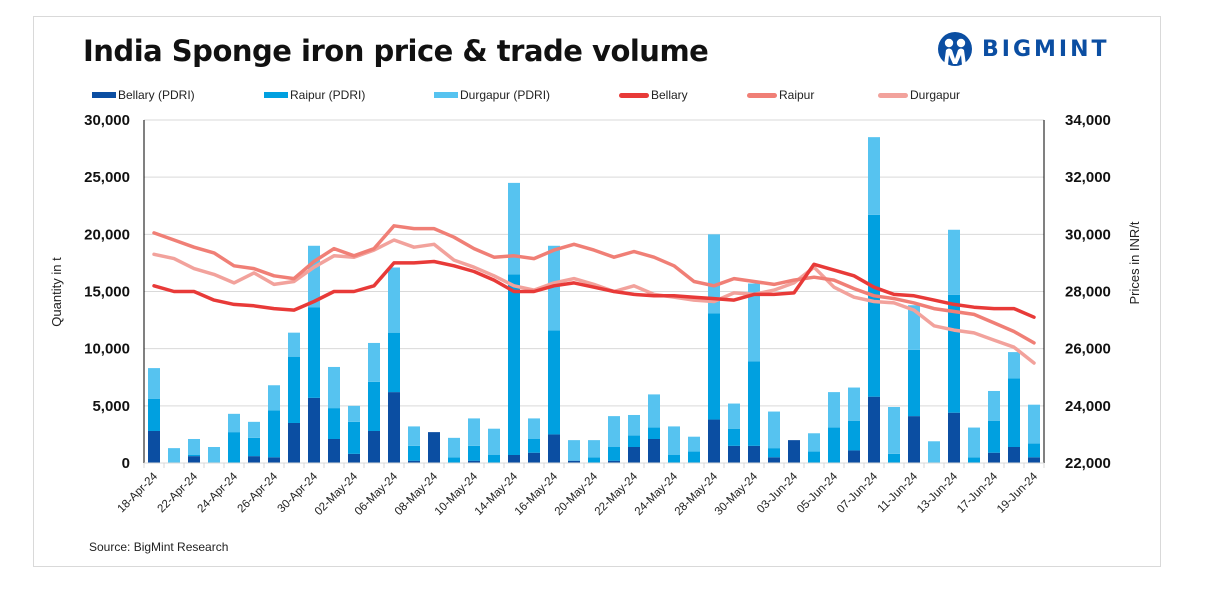 The image size is (1207, 607). What do you see at coordinates (737, 494) in the screenshot?
I see `x-tick-label: 30-May-24` at bounding box center [737, 494].